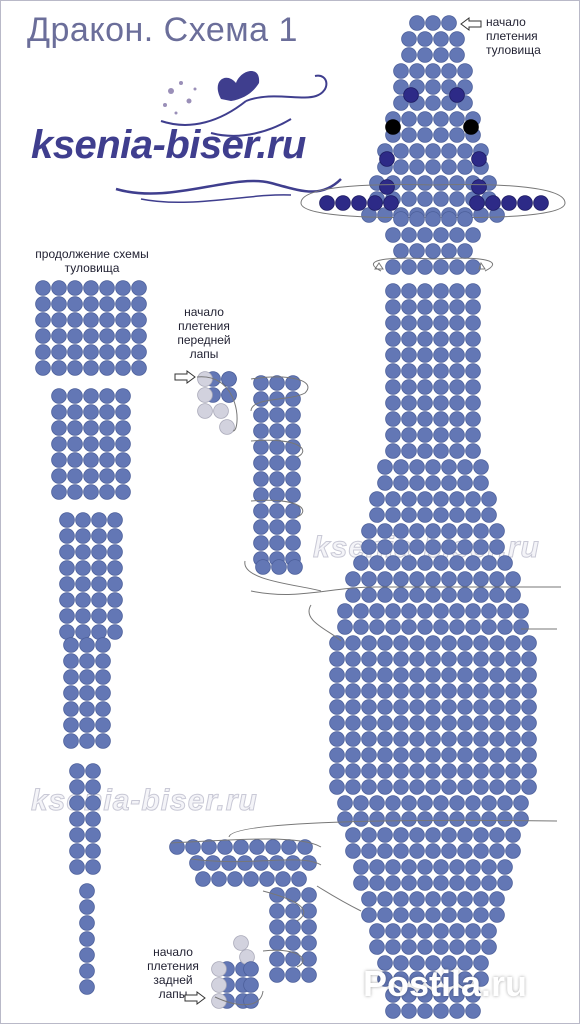  I want to click on watermark: ksenia-biser.ru, so click(144, 801).